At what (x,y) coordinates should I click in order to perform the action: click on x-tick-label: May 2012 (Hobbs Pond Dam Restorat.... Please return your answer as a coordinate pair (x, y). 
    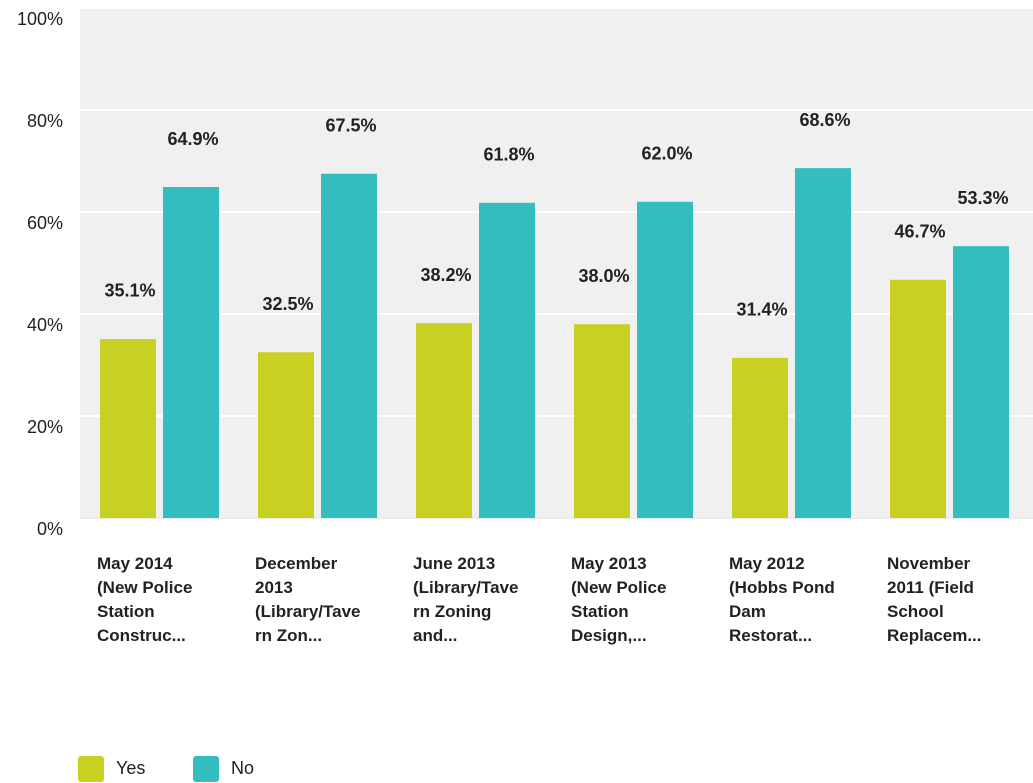
    Looking at the image, I should click on (782, 599).